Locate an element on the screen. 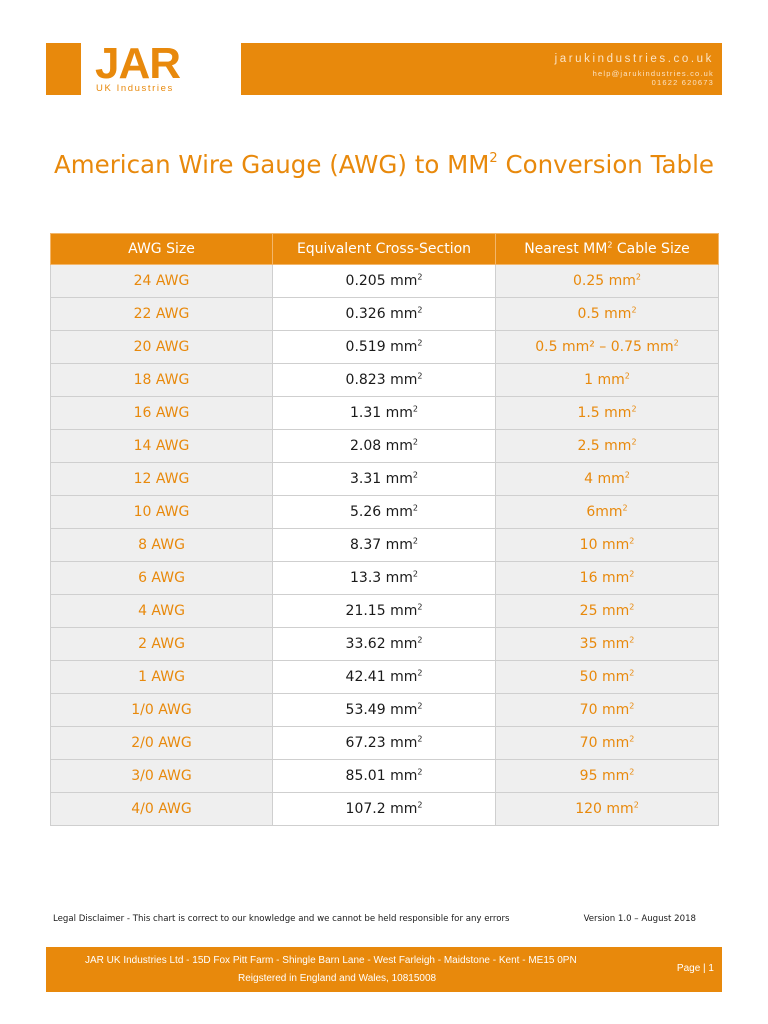  equivalent-value: 33.62 is located at coordinates (365, 644).